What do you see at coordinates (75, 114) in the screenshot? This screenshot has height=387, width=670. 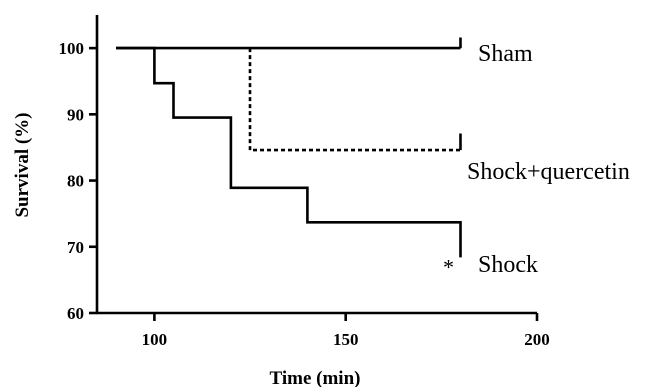 I see `y-tick-label-90: 90` at bounding box center [75, 114].